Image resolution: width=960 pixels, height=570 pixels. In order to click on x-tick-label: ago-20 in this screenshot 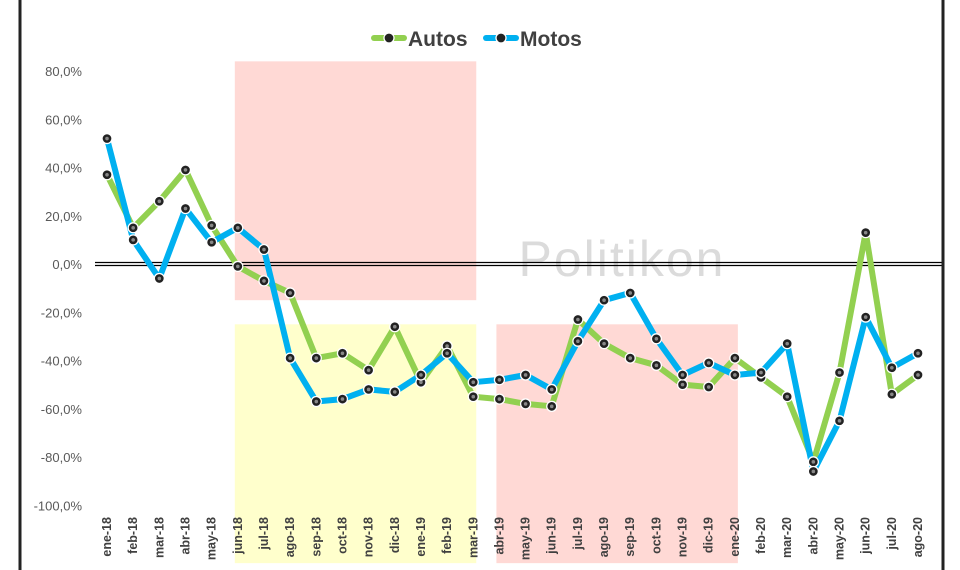, I will do `click(918, 537)`.